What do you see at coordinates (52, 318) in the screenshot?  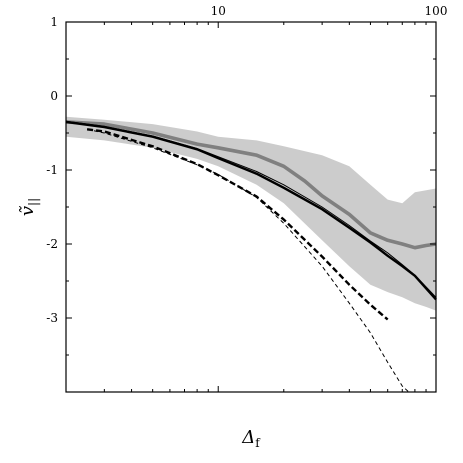 I see `y-tick-label: -3` at bounding box center [52, 318].